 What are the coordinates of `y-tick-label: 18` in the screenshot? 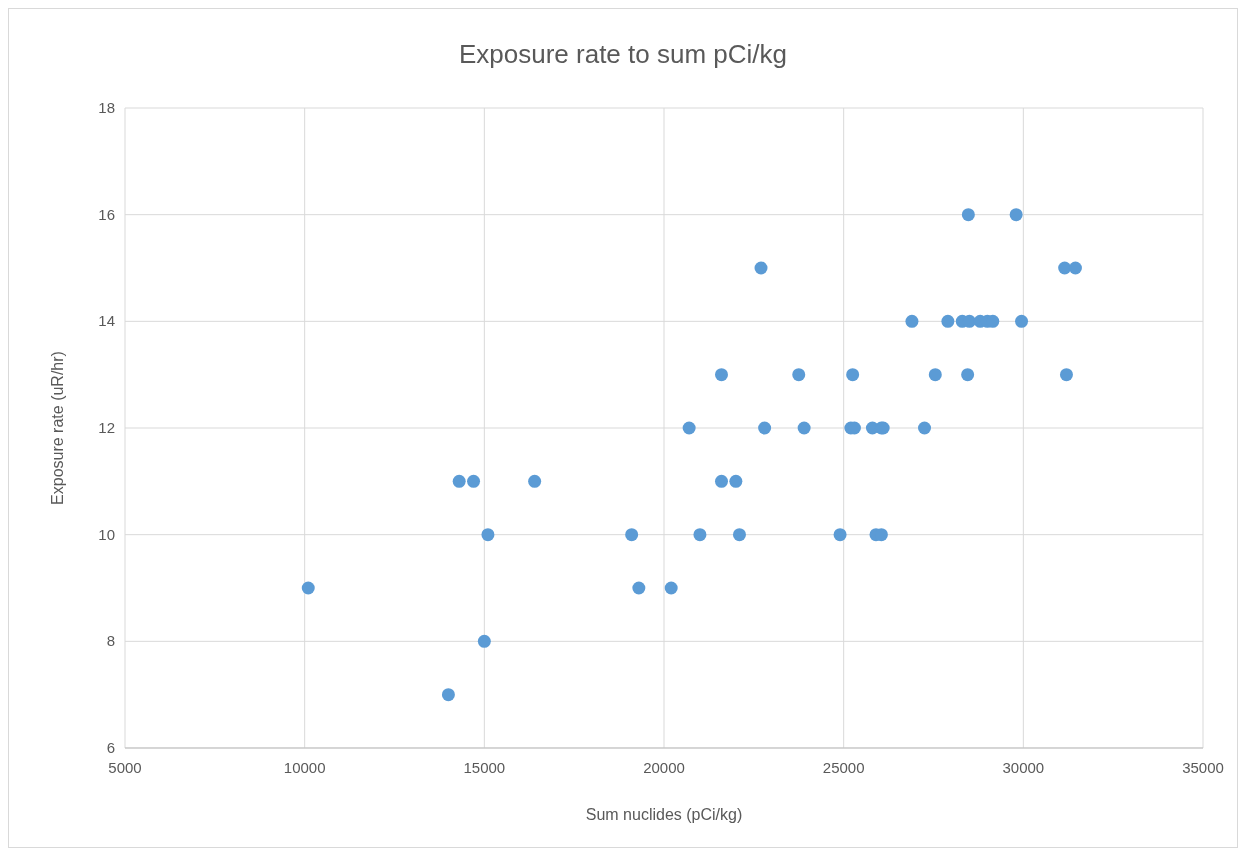 It's located at (106, 107).